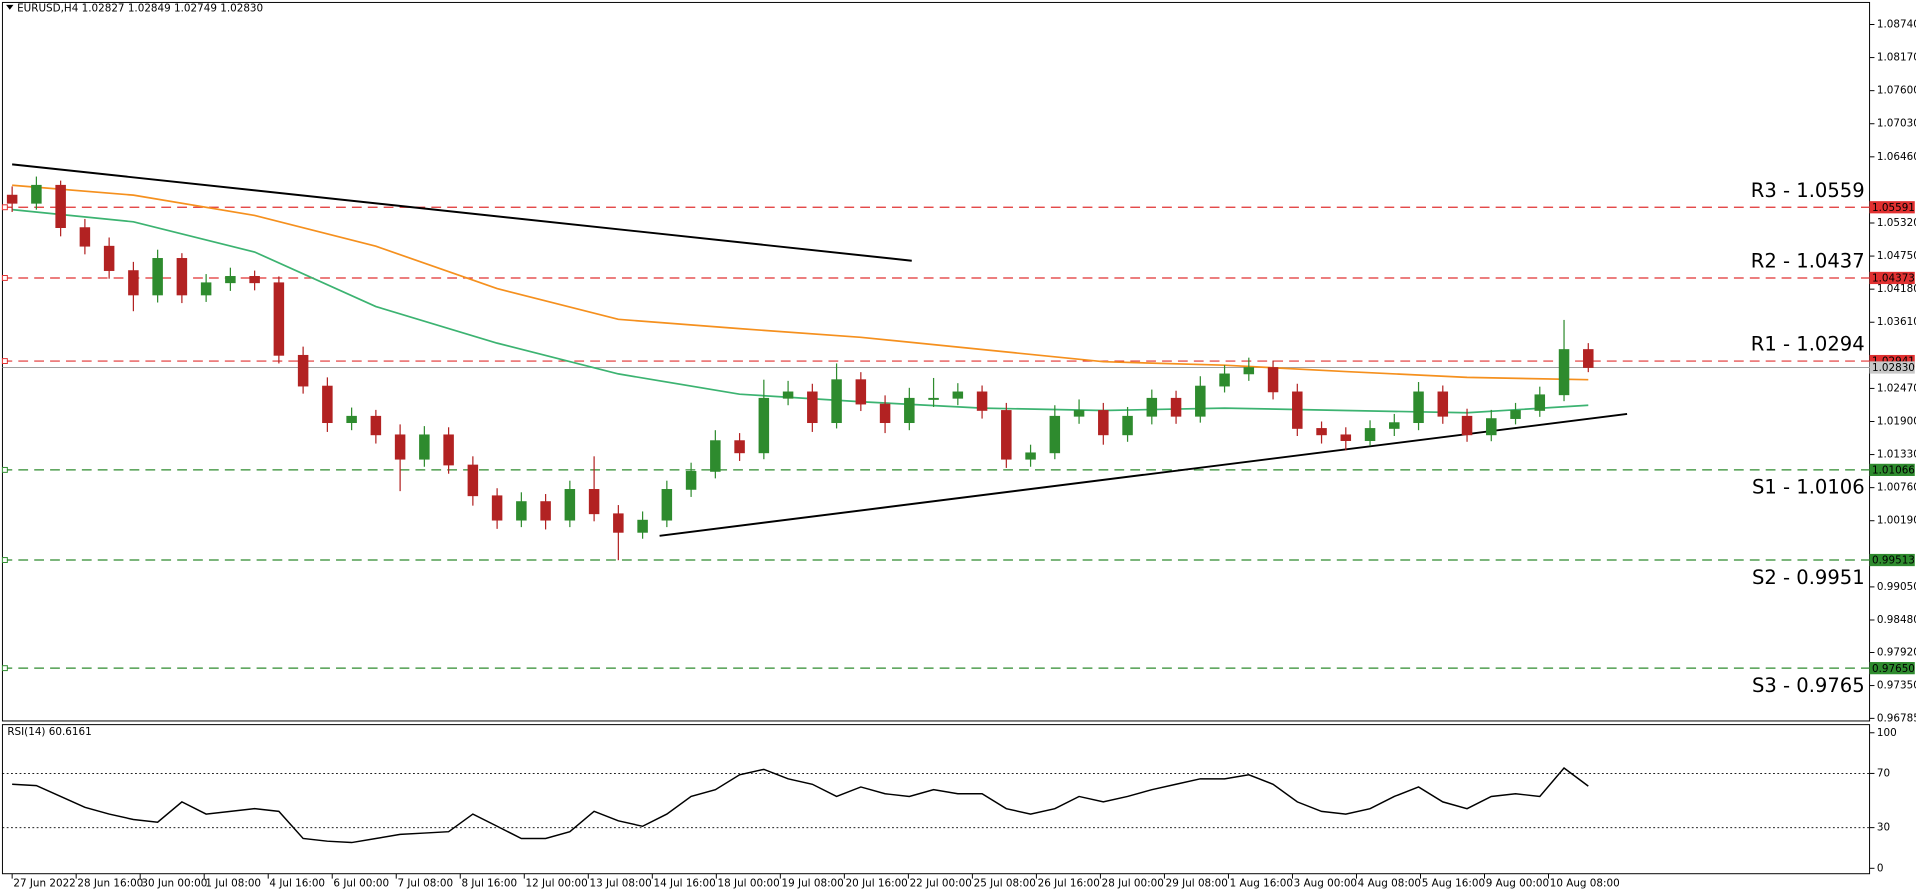 This screenshot has width=1916, height=894. Describe the element at coordinates (1896, 652) in the screenshot. I see `y-tick-label: 0.97920` at that location.